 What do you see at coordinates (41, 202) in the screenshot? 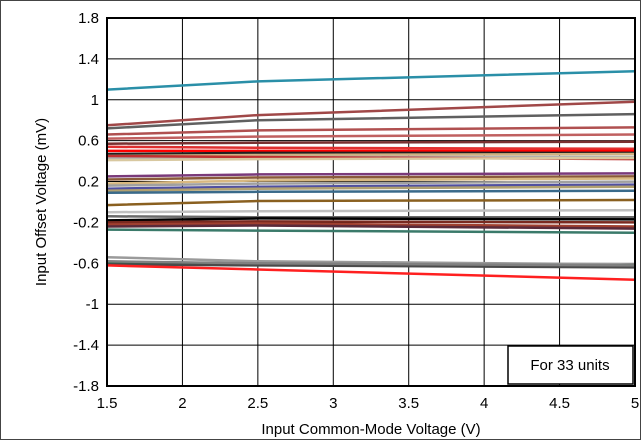
I see `y-axis-title: Input Offset Voltage (mV)` at bounding box center [41, 202].